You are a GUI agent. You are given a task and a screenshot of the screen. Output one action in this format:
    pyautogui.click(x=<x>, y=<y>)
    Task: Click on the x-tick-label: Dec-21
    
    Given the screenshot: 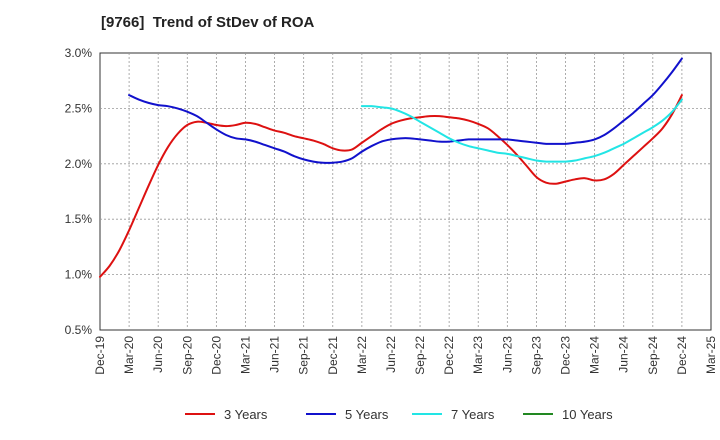 What is the action you would take?
    pyautogui.click(x=333, y=355)
    